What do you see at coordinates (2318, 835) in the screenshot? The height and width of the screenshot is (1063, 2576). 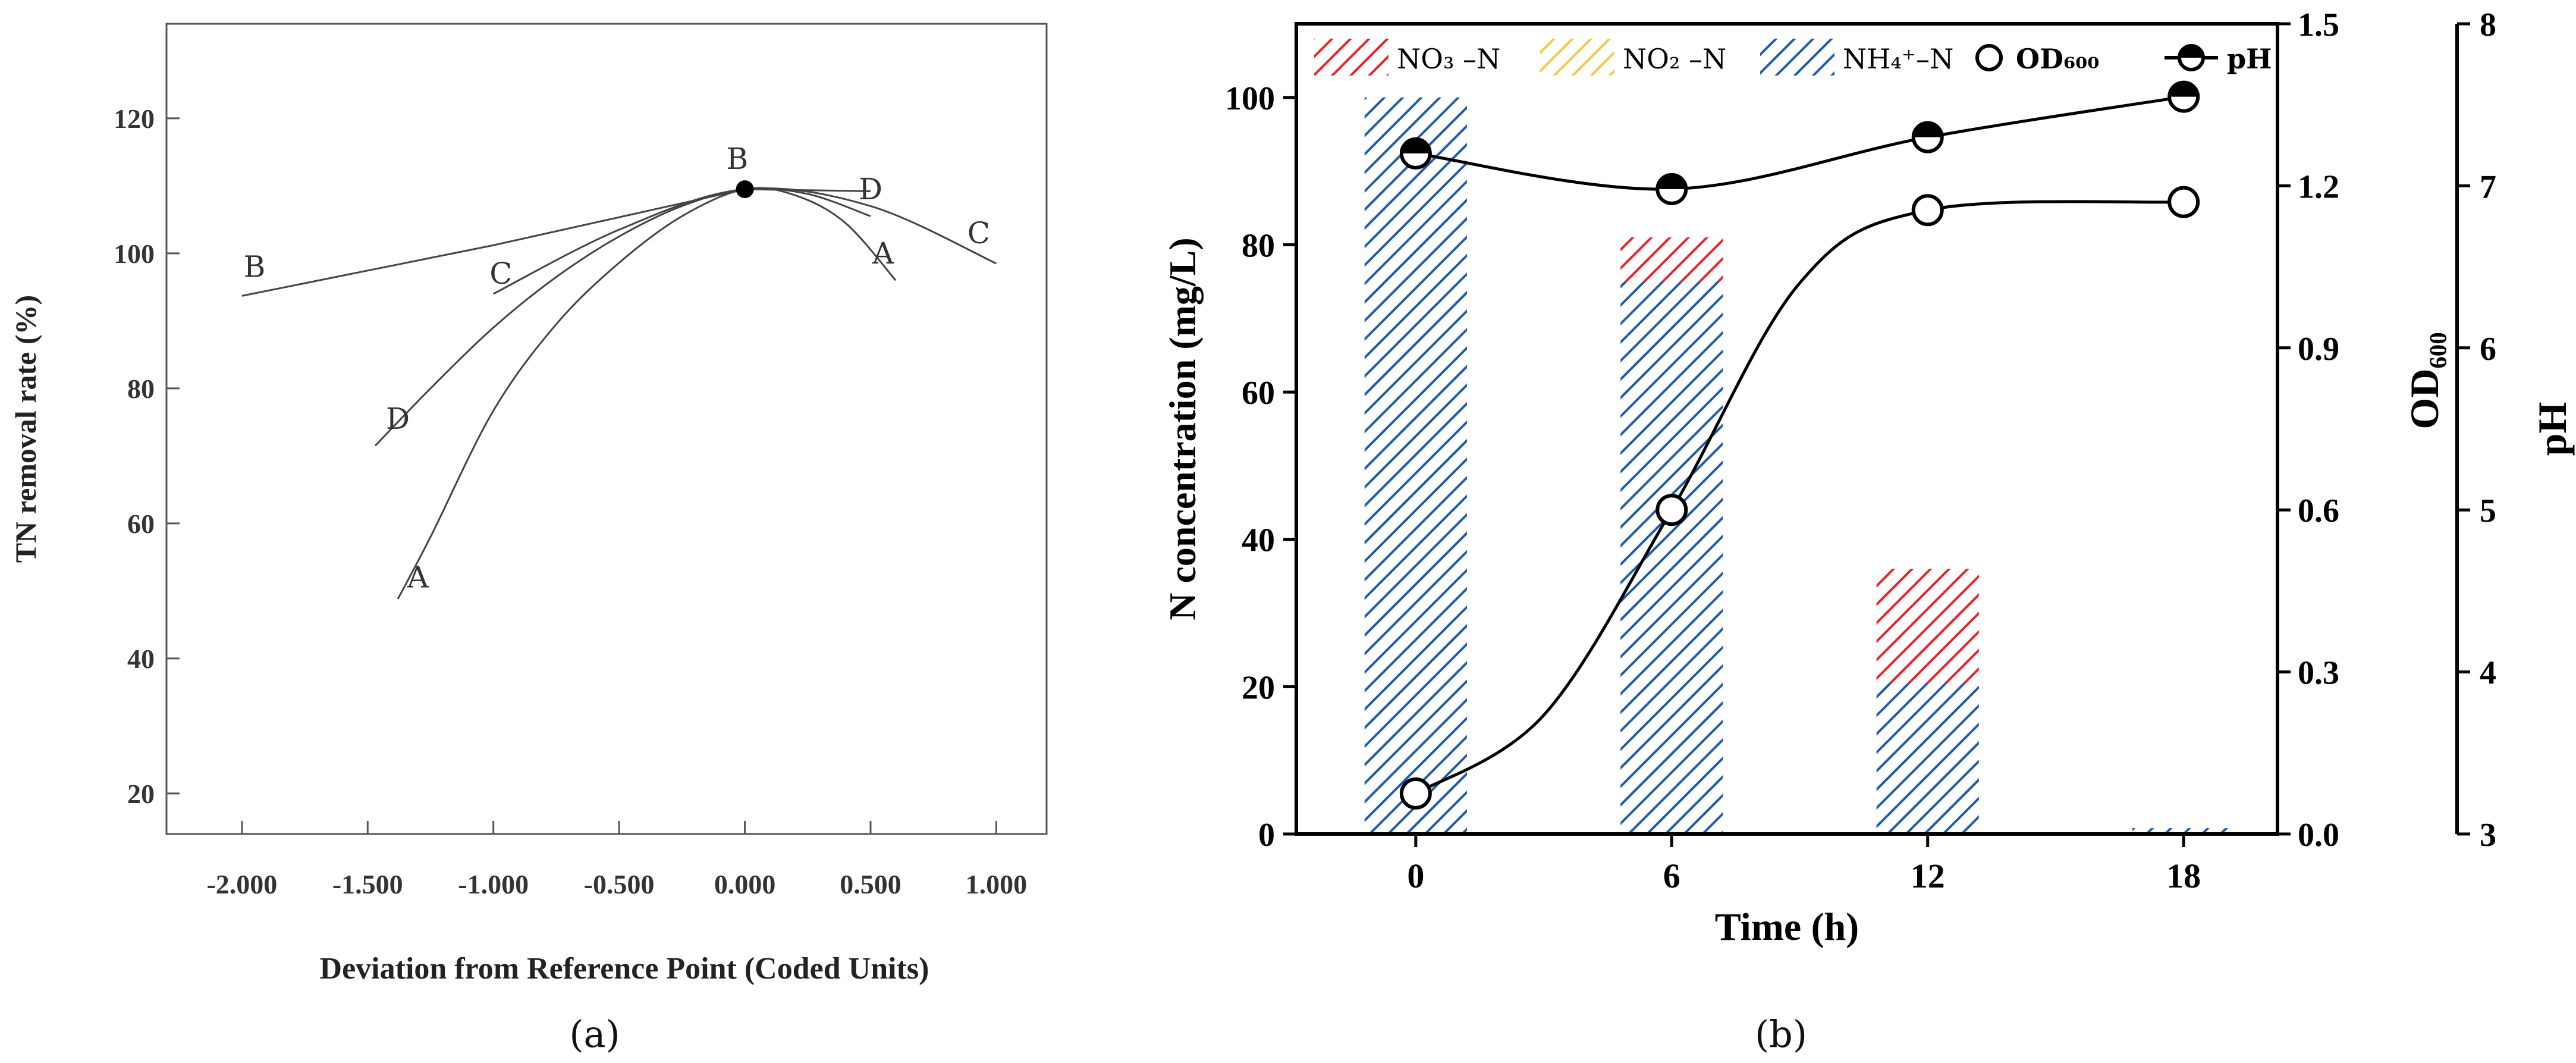 I see `panel-b-od-tick-label: 0.0` at bounding box center [2318, 835].